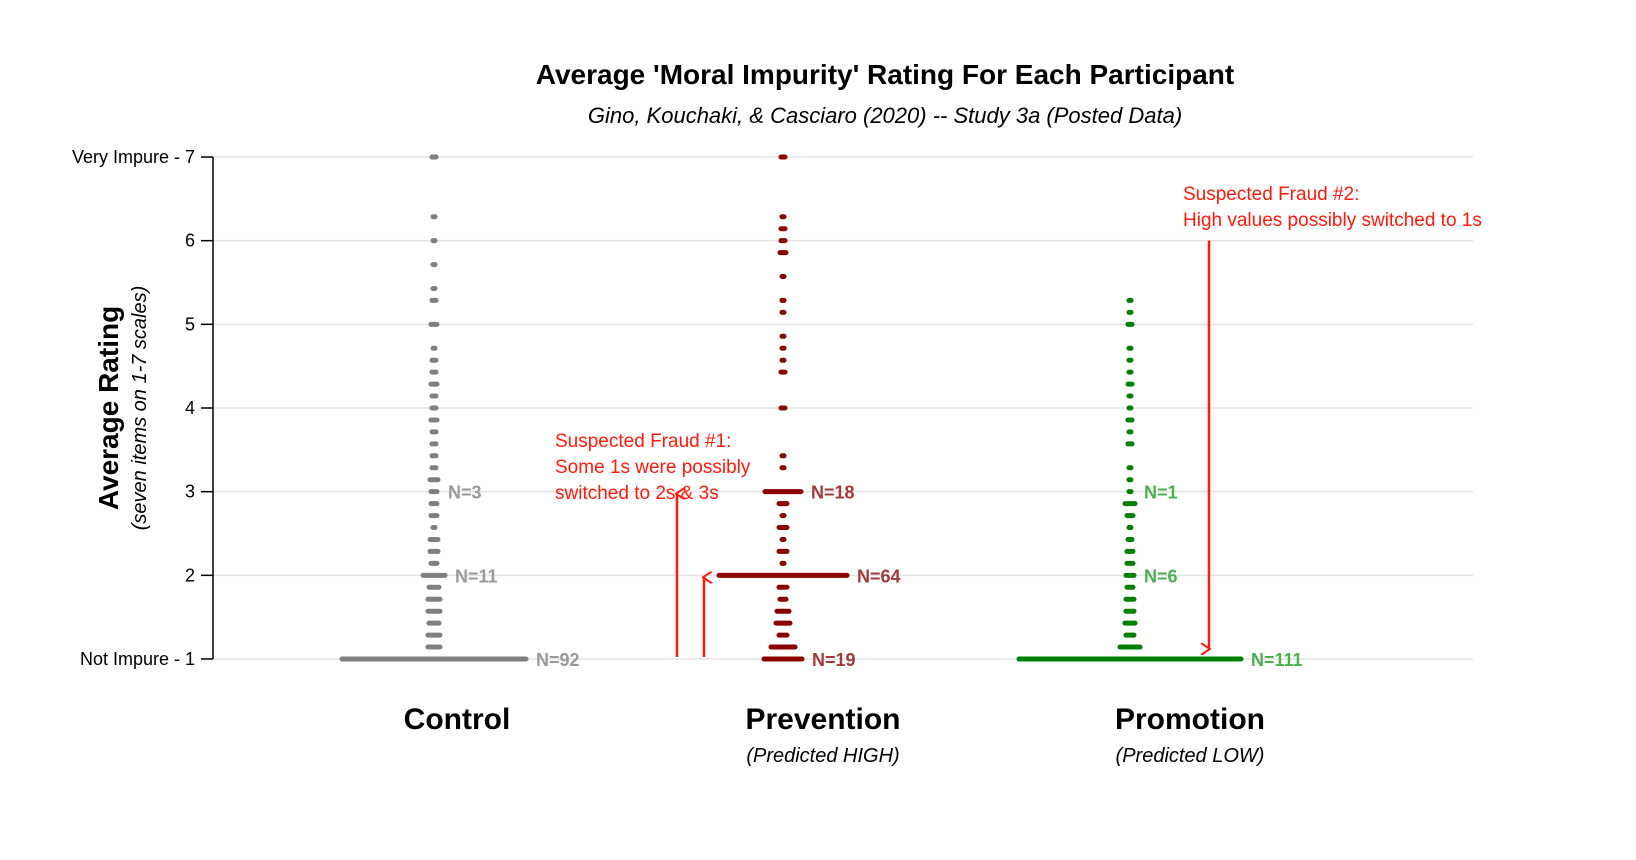 This screenshot has width=1636, height=860. Describe the element at coordinates (457, 719) in the screenshot. I see `group-label-control: Control` at that location.